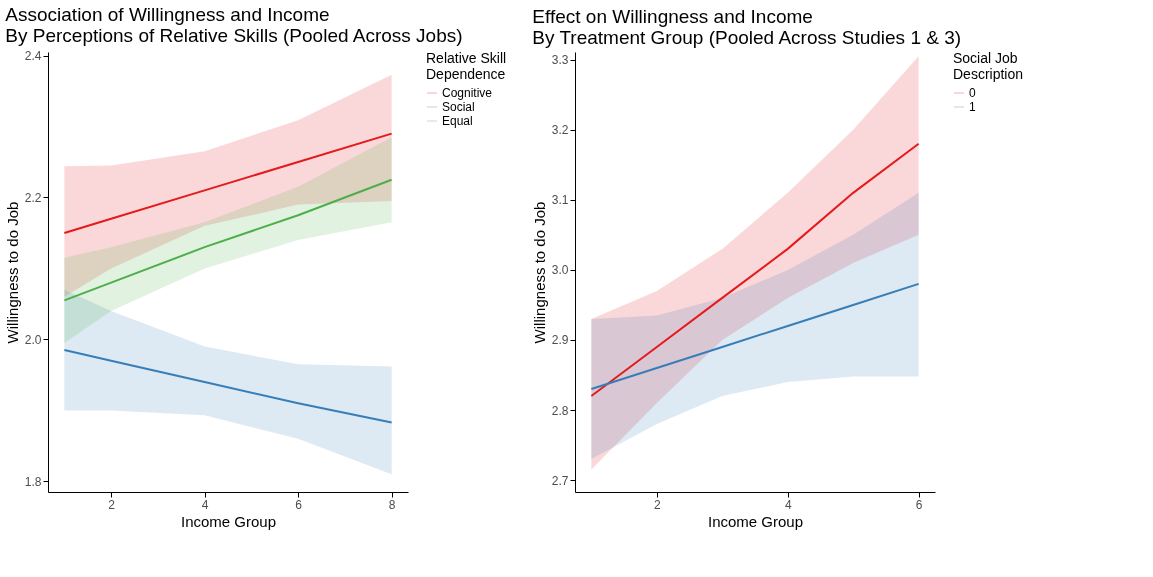  I want to click on legend-label: Cognitive, so click(467, 93).